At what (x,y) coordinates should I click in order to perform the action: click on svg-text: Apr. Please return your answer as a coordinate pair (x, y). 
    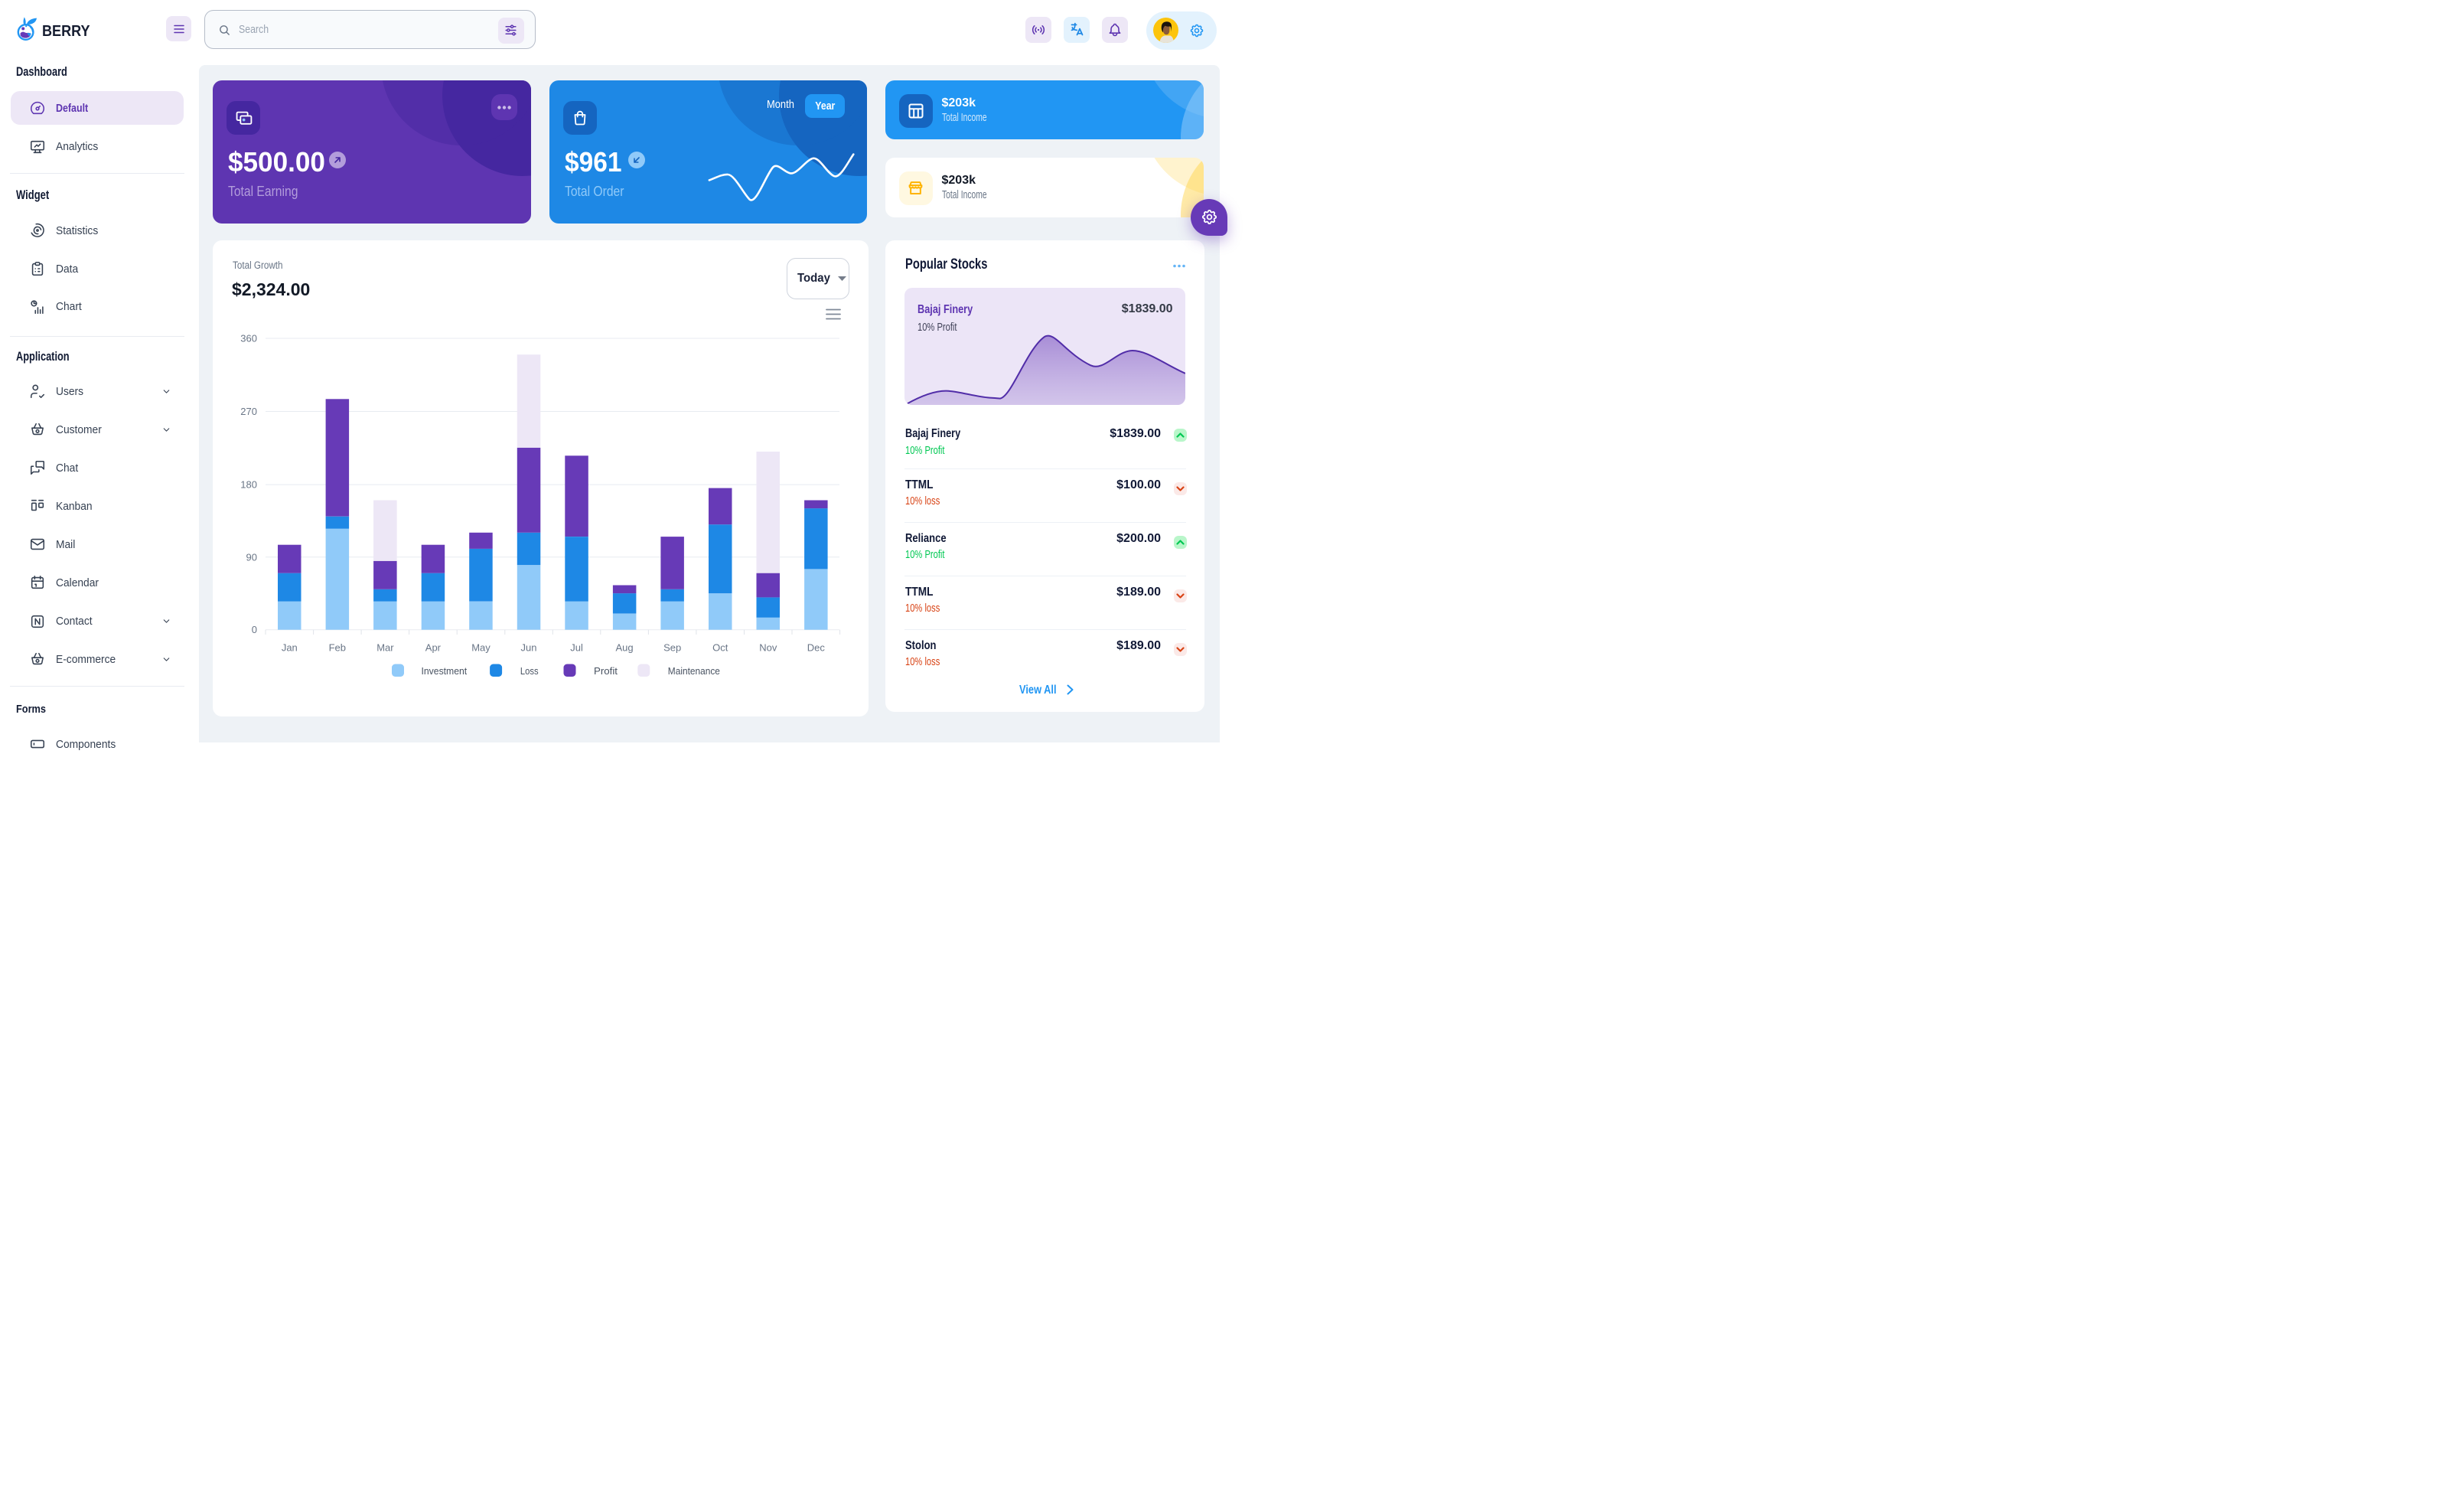
    Looking at the image, I should click on (434, 647).